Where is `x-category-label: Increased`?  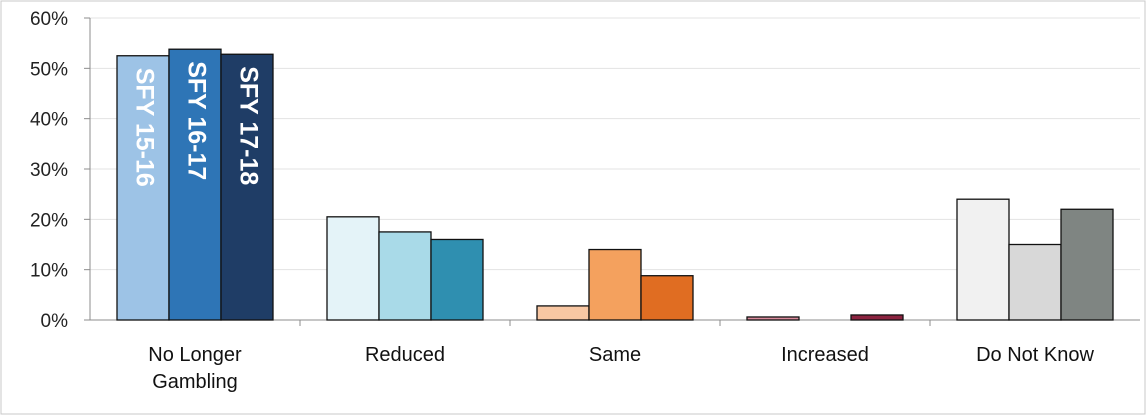
x-category-label: Increased is located at coordinates (825, 355).